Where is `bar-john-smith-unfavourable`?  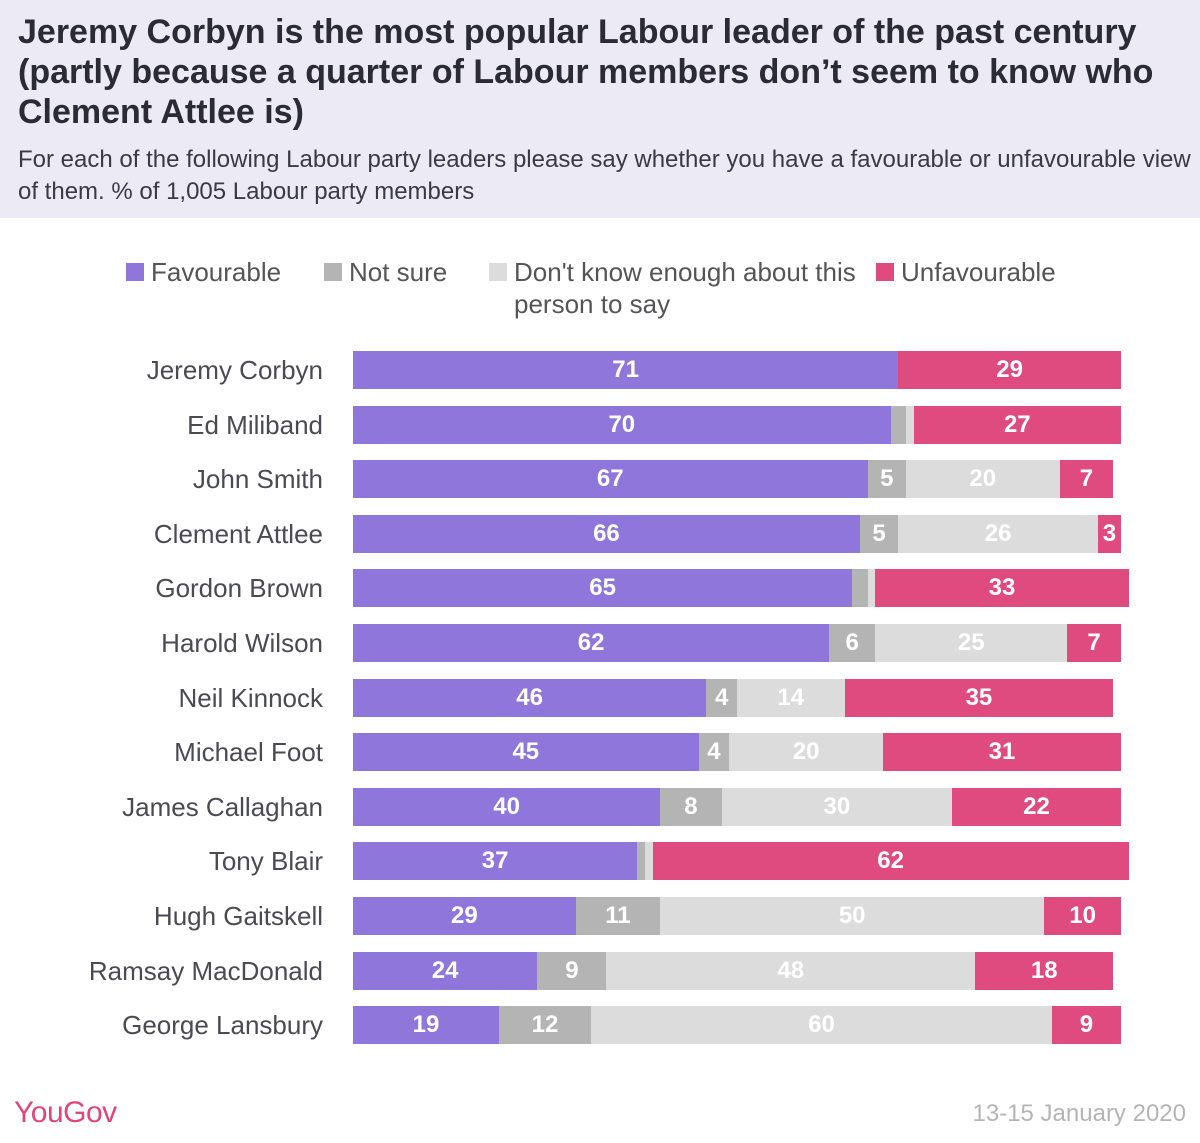
bar-john-smith-unfavourable is located at coordinates (1086, 479).